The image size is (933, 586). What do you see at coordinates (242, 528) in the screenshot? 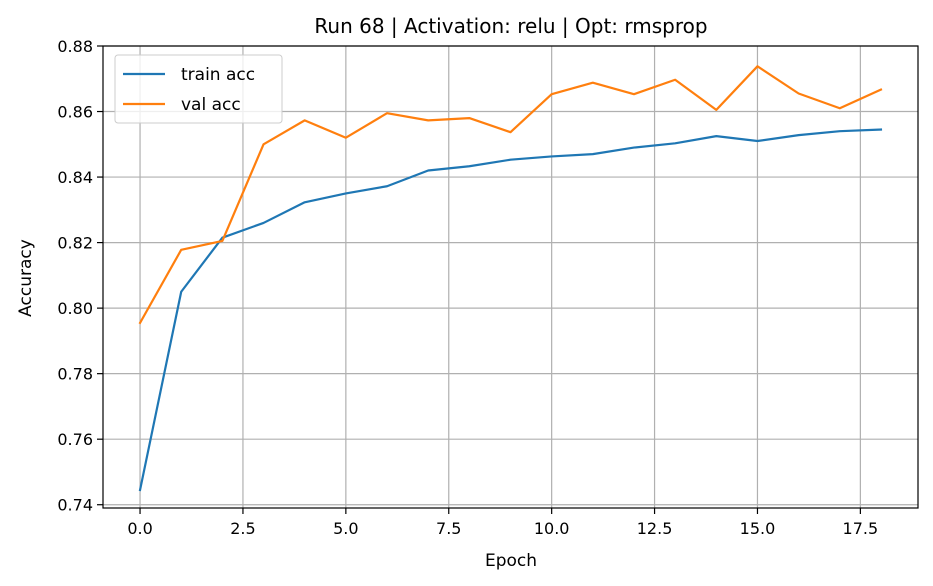
I see `x-tick-label: 2.5` at bounding box center [242, 528].